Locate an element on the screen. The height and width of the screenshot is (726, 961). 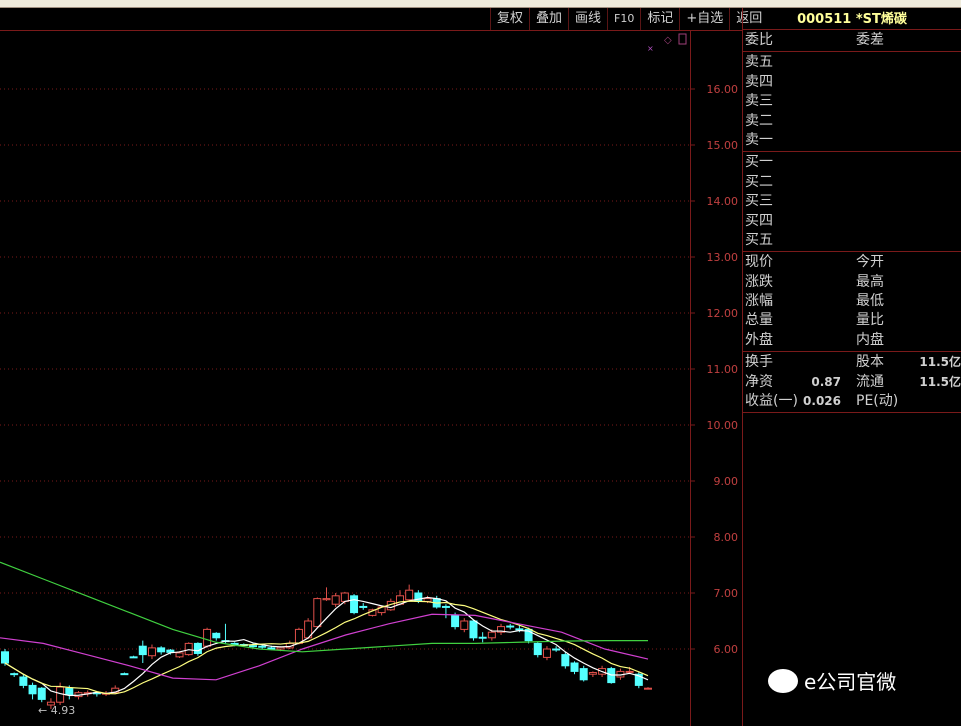
sell-row: 卖二 is located at coordinates (852, 121).